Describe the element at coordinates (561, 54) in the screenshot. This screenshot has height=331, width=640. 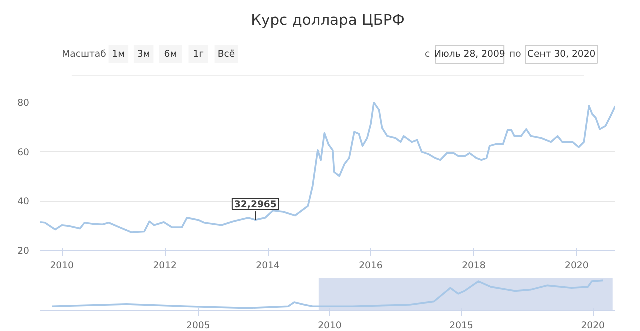
I see `text: Сент 30, 2020` at that location.